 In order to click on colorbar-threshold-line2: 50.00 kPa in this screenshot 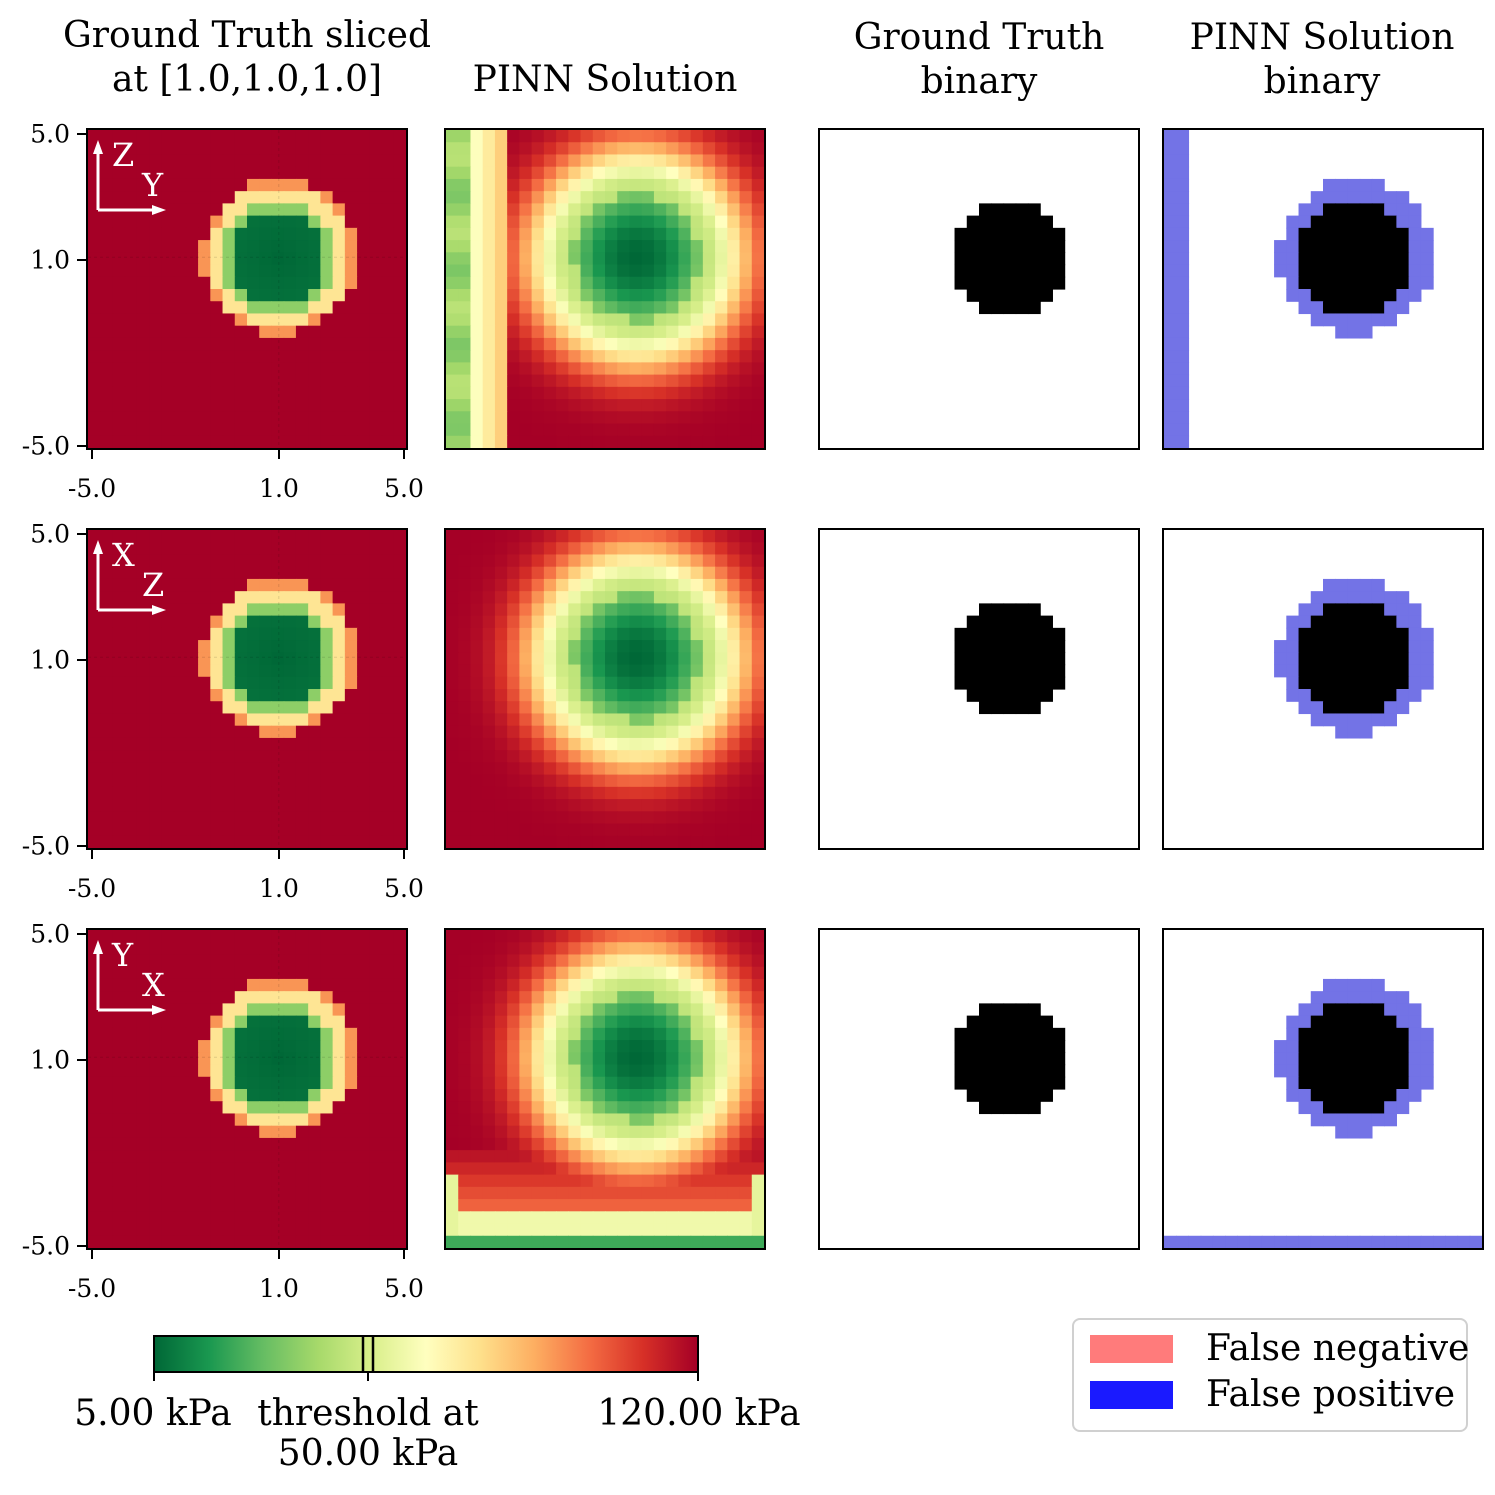, I will do `click(368, 1453)`.